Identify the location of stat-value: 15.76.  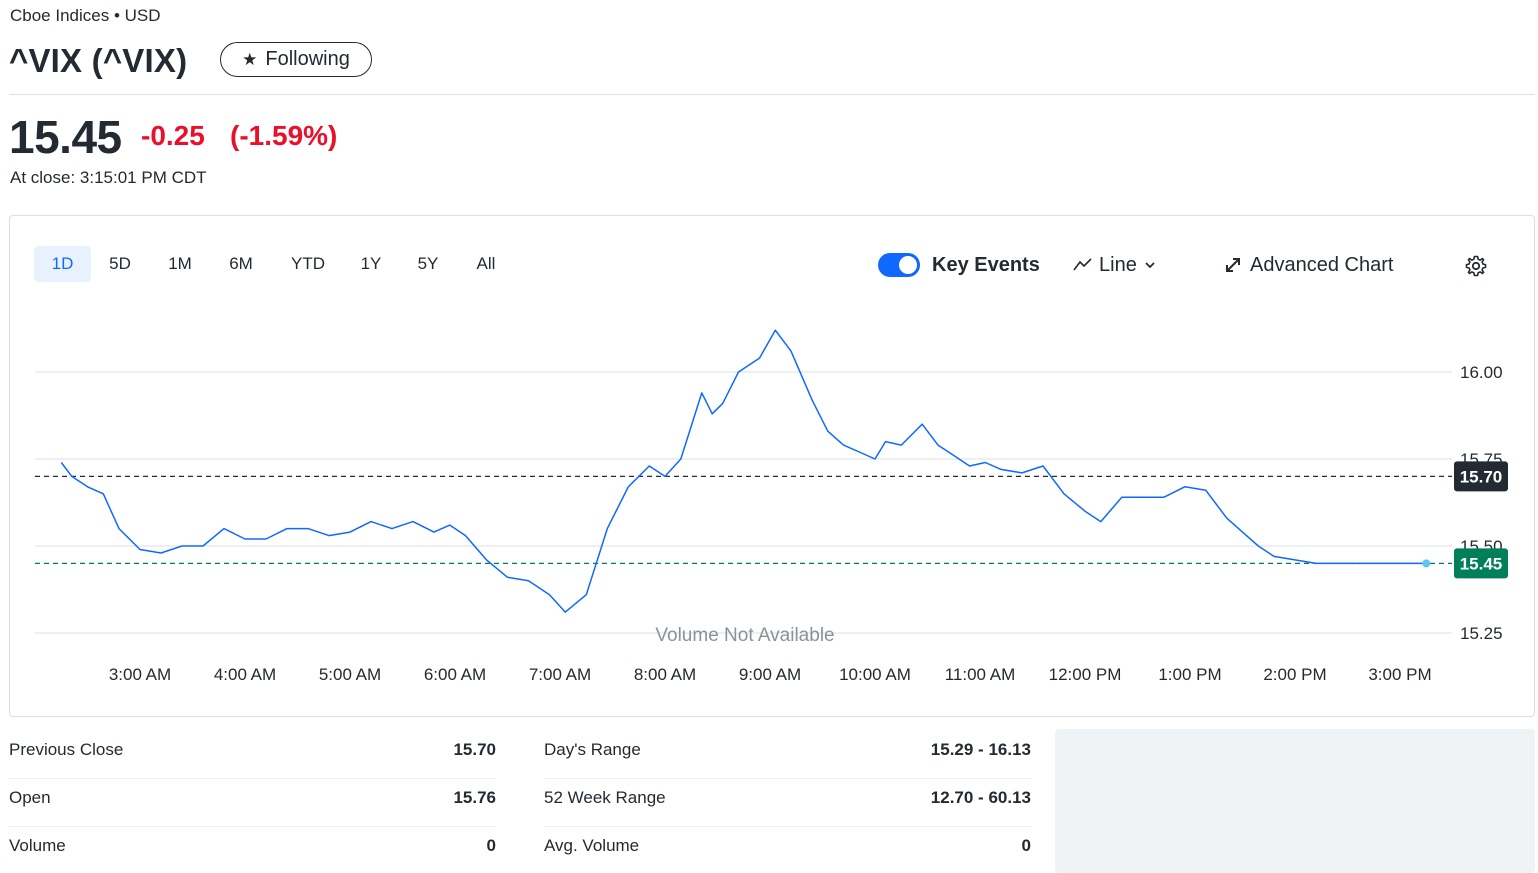
(474, 797).